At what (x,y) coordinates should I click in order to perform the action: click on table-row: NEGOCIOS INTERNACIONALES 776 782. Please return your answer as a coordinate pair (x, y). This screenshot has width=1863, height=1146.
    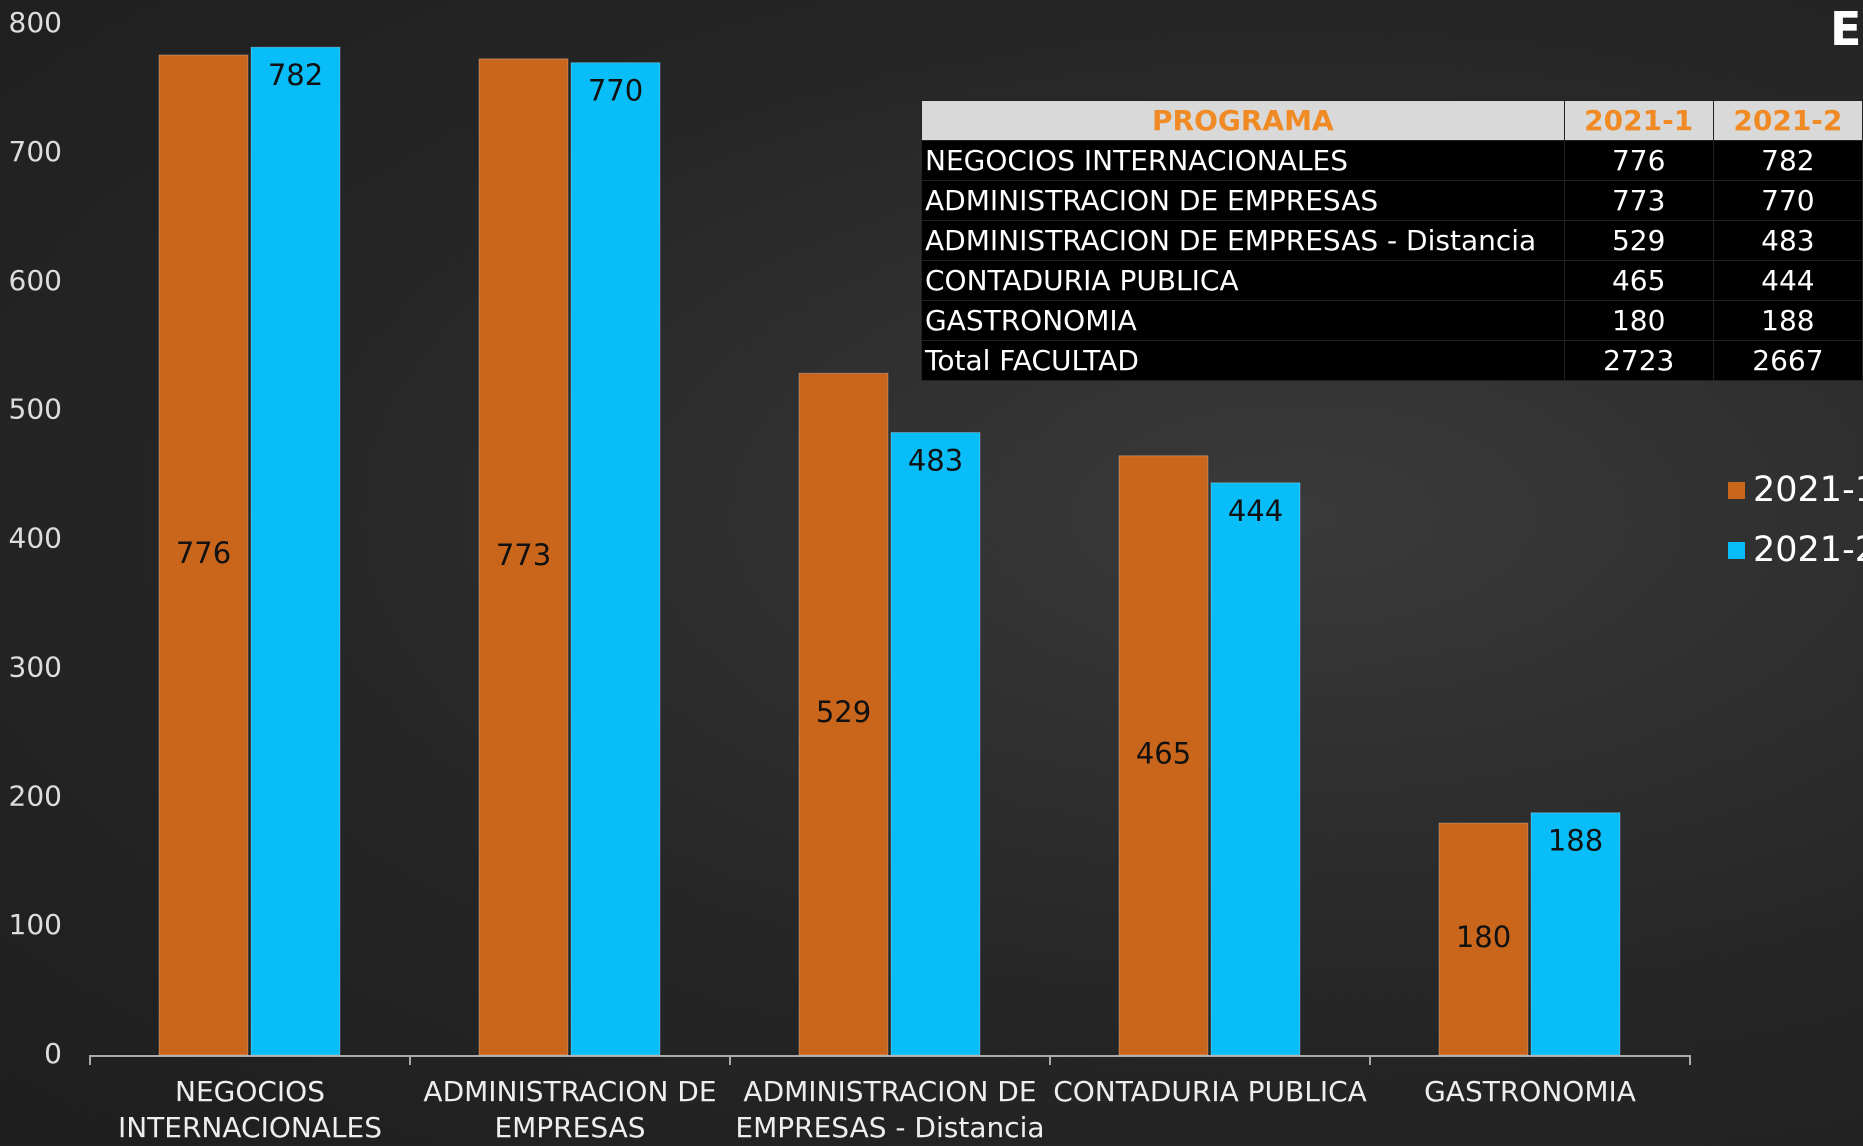
    Looking at the image, I should click on (1392, 160).